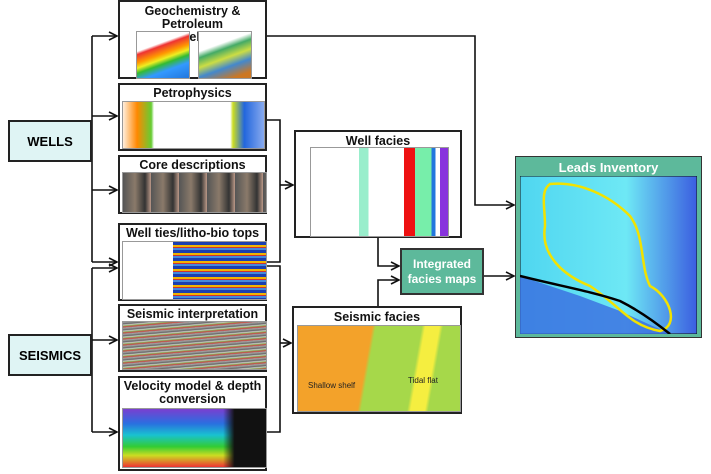 This screenshot has height=474, width=711. I want to click on geochem-model-image, so click(163, 55).